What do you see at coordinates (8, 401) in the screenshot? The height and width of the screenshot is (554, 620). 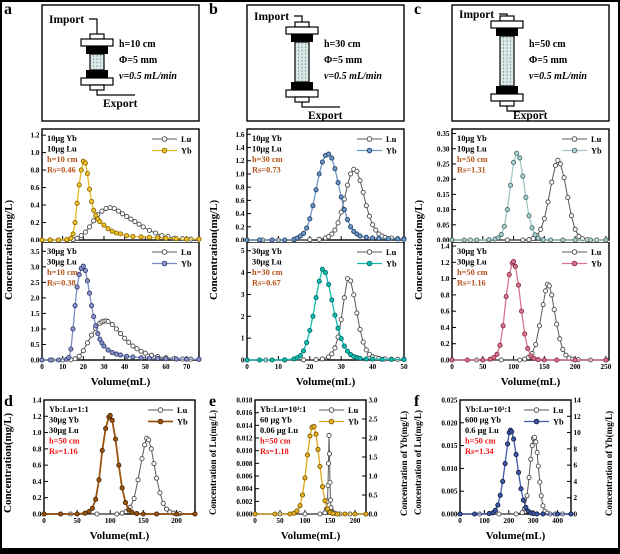 I see `panel-d-letter: d` at bounding box center [8, 401].